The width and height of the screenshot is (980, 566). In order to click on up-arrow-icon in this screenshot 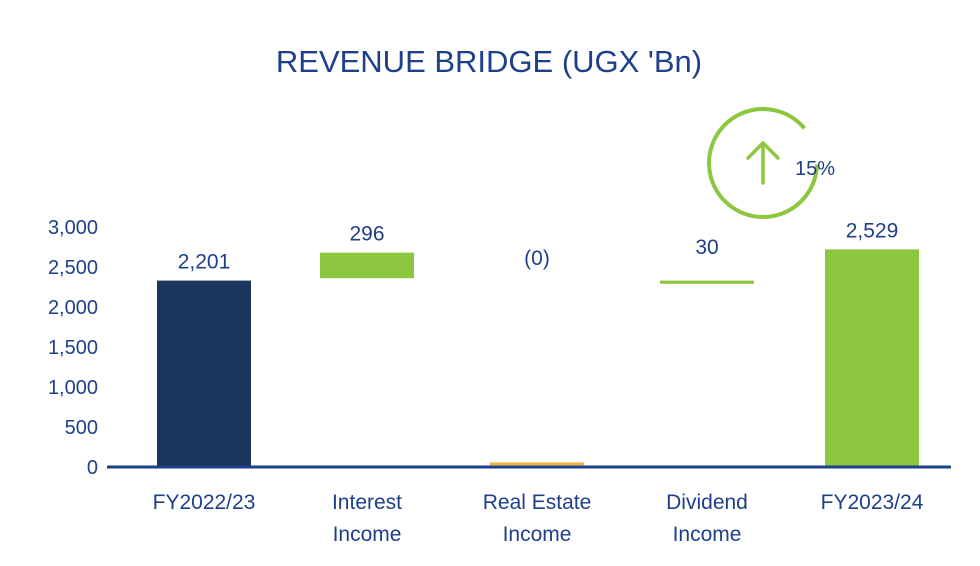, I will do `click(763, 163)`.